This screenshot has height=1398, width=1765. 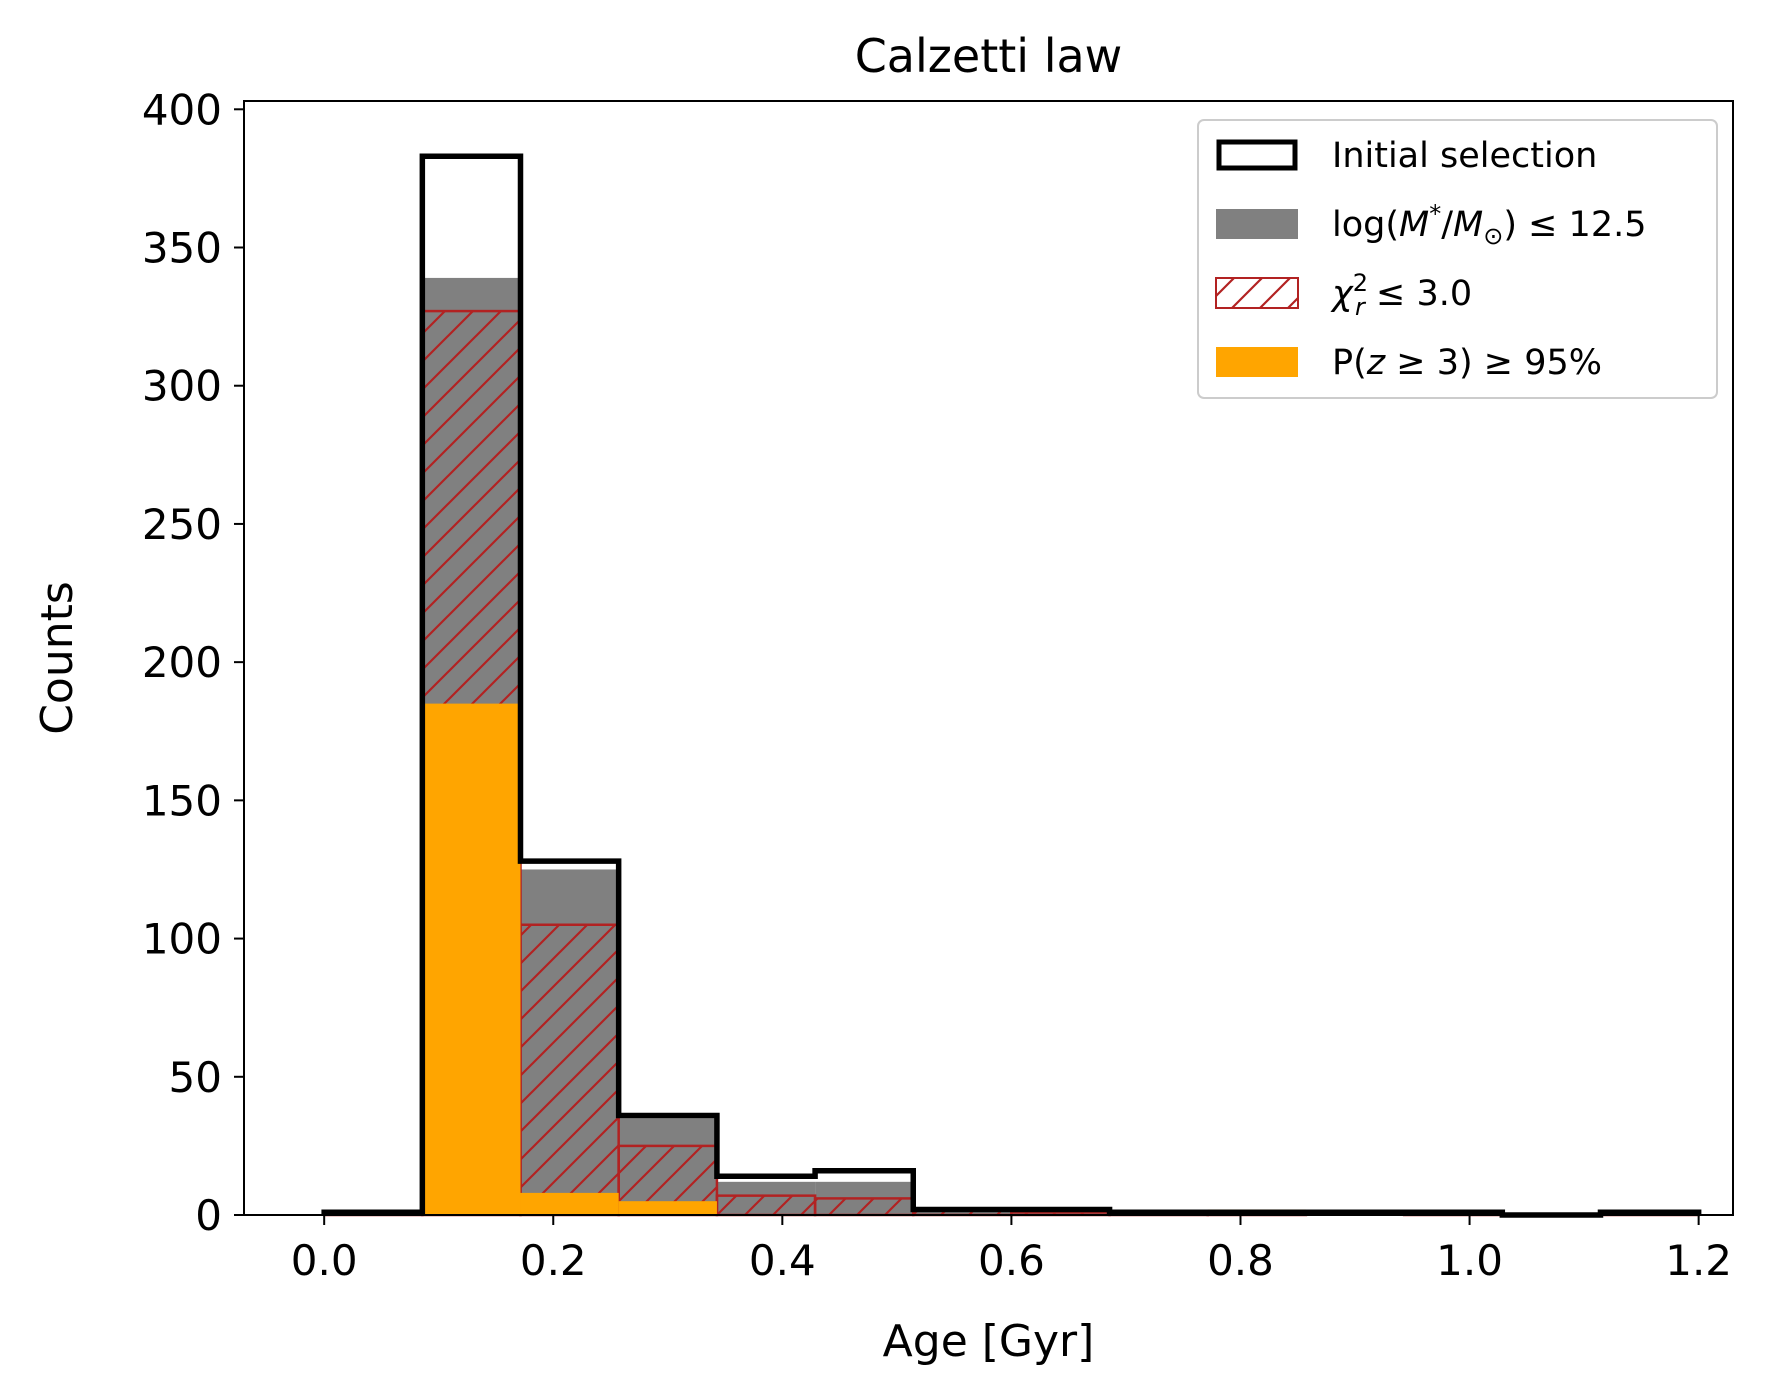 I want to click on y-tick-label: 0, so click(x=208, y=1215).